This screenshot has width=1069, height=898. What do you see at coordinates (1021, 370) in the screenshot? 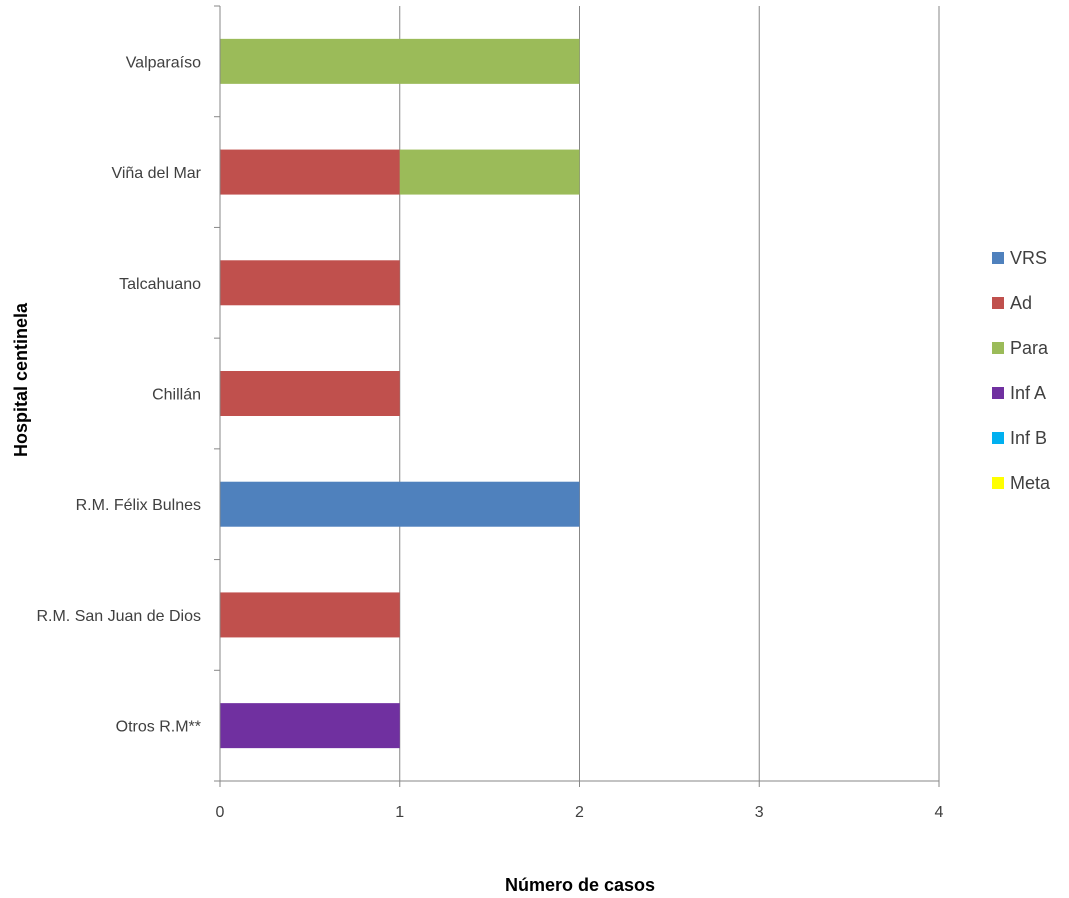
I see `legend: VRS Ad Para Inf A Inf B Meta` at bounding box center [1021, 370].